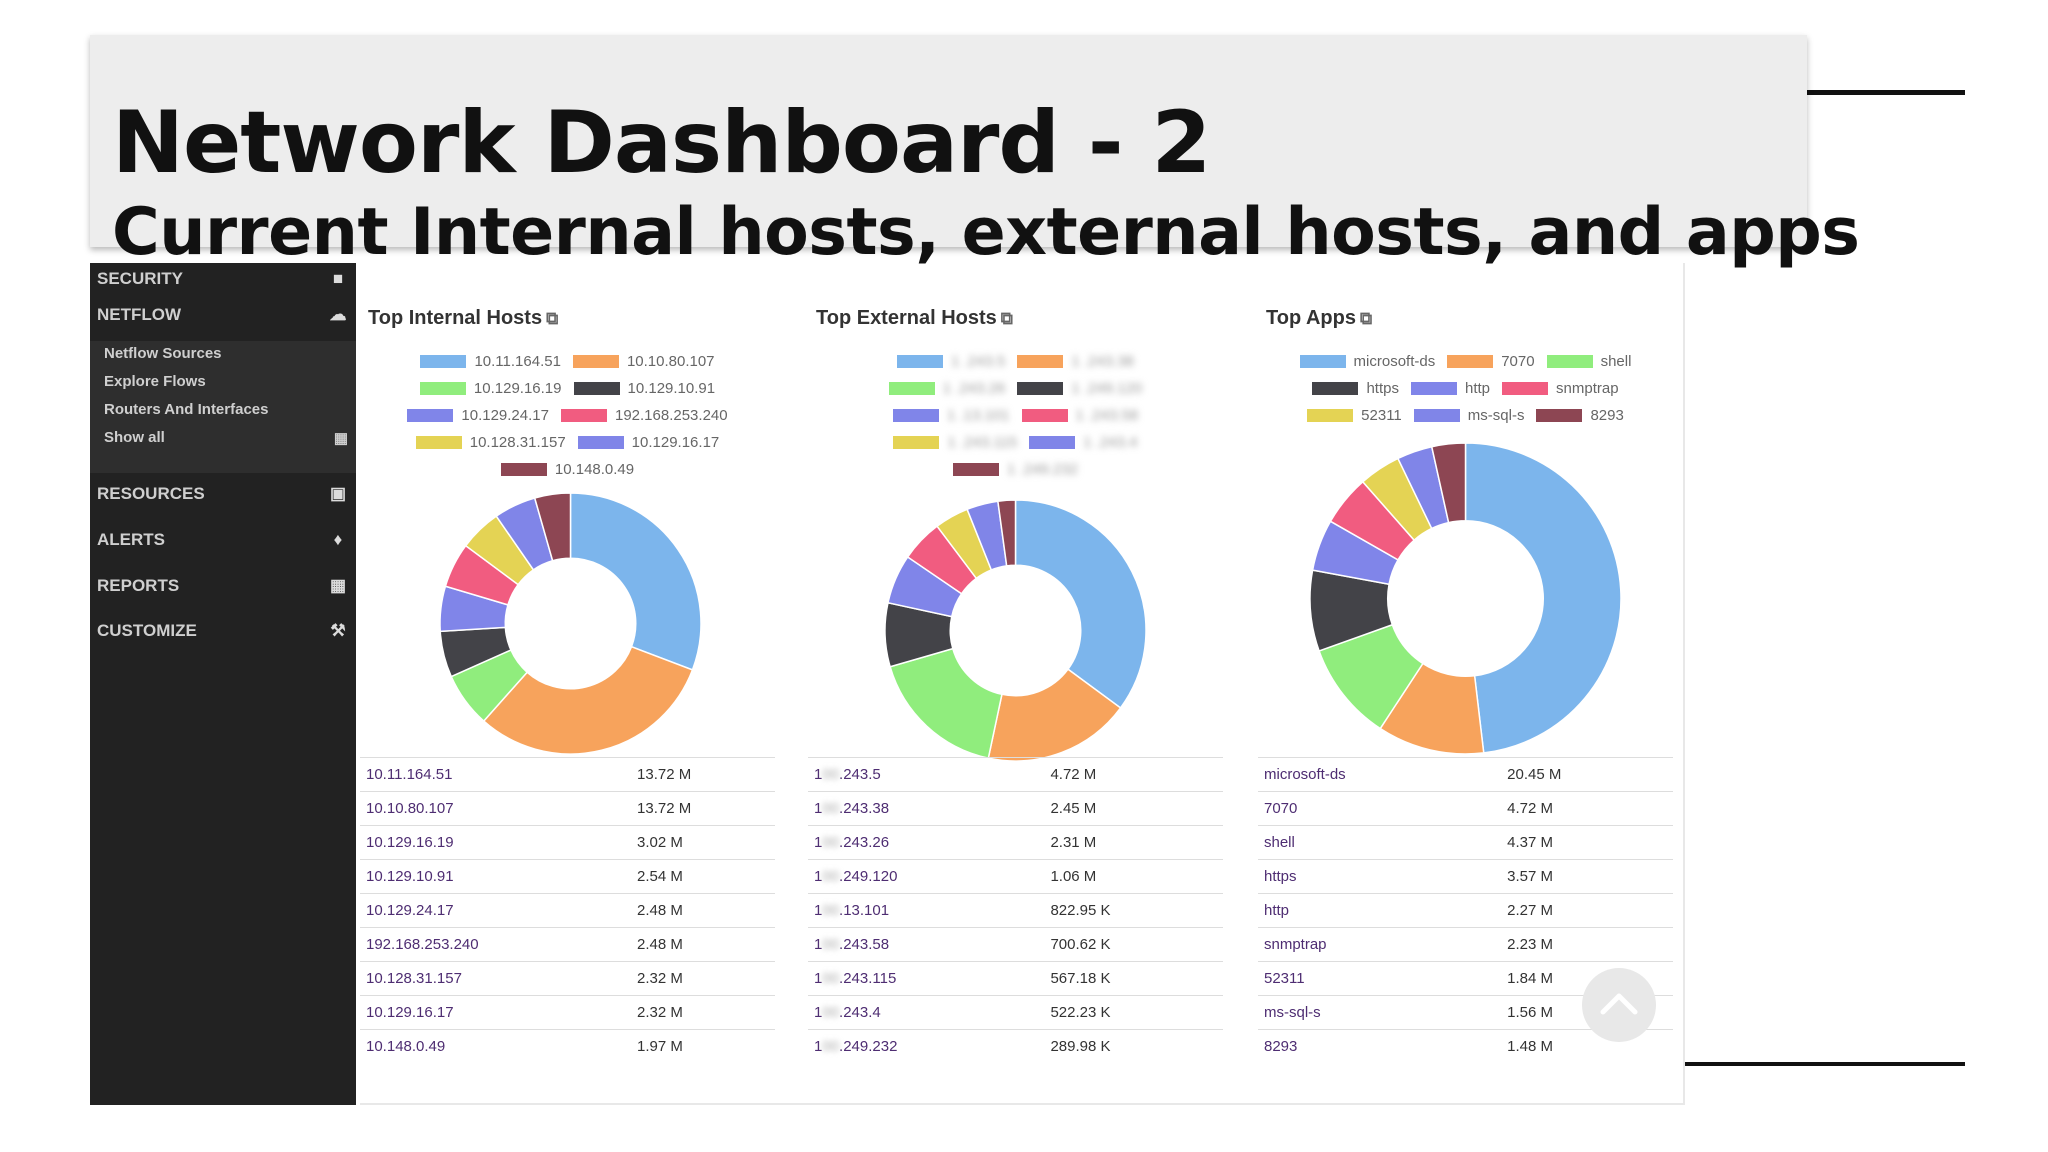 Image resolution: width=2048 pixels, height=1152 pixels. I want to click on table-row: 100.243.58 700.62 K, so click(1015, 944).